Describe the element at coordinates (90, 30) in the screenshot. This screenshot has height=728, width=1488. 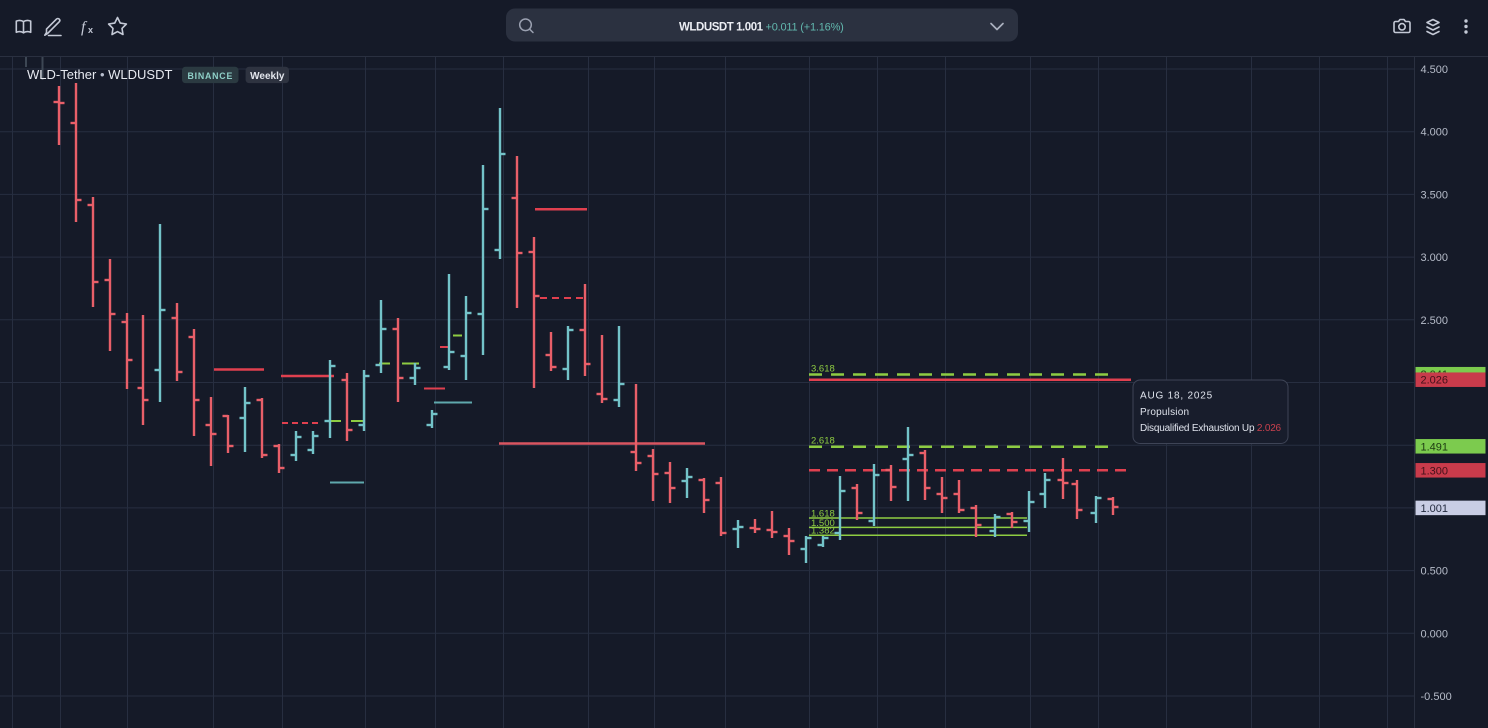
I see `svg-text: x` at that location.